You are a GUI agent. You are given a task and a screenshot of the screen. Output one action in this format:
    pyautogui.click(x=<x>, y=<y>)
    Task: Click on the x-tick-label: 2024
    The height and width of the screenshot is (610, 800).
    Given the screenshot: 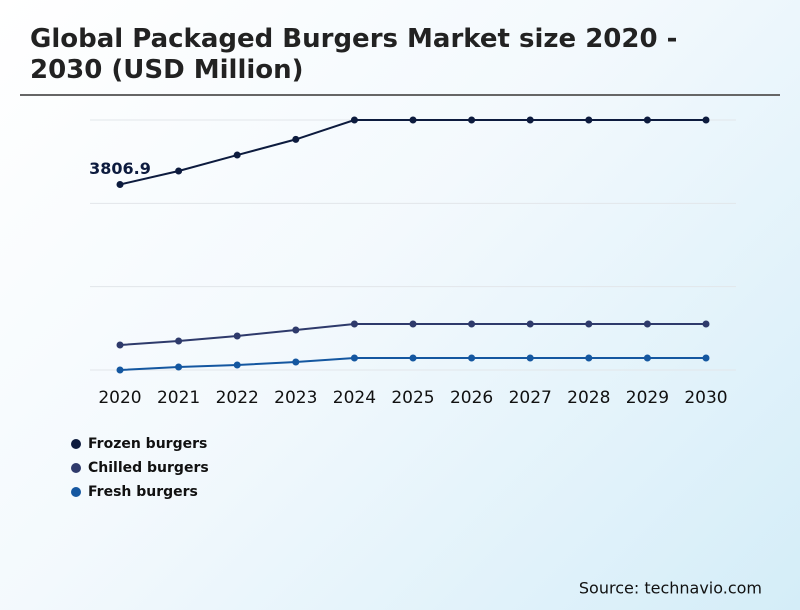 What is the action you would take?
    pyautogui.click(x=354, y=398)
    